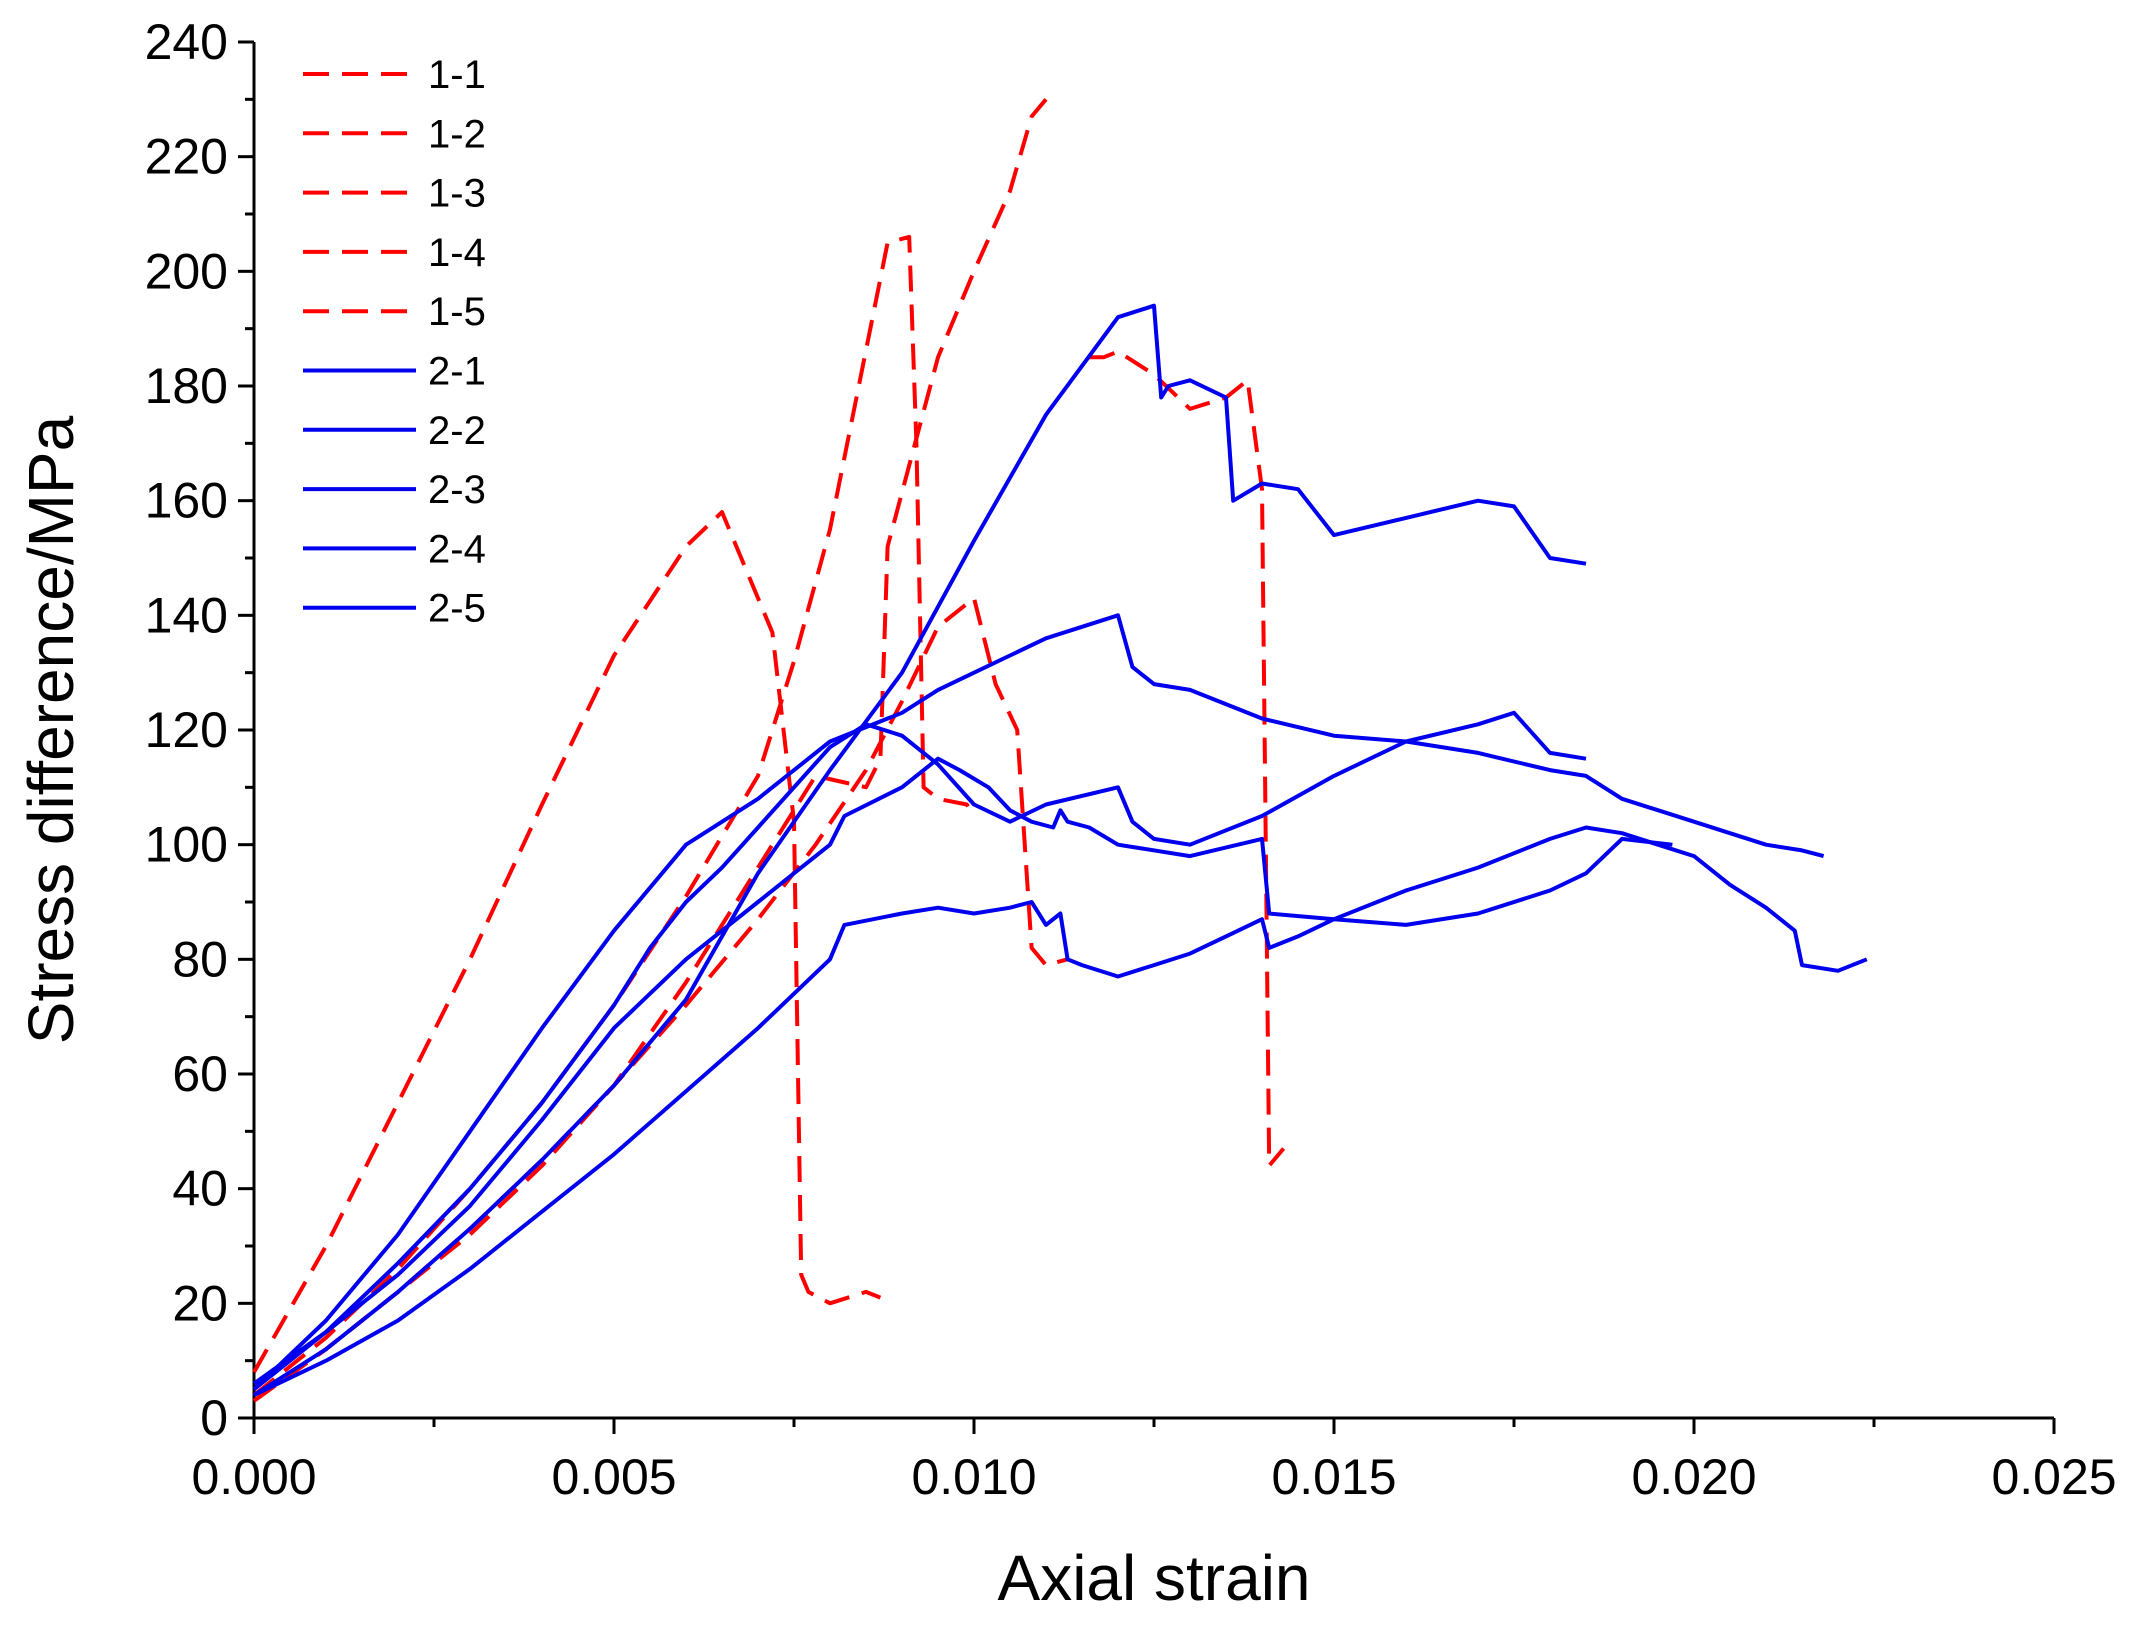 This screenshot has width=2142, height=1646. Describe the element at coordinates (186, 501) in the screenshot. I see `y-tick-label: 160` at that location.